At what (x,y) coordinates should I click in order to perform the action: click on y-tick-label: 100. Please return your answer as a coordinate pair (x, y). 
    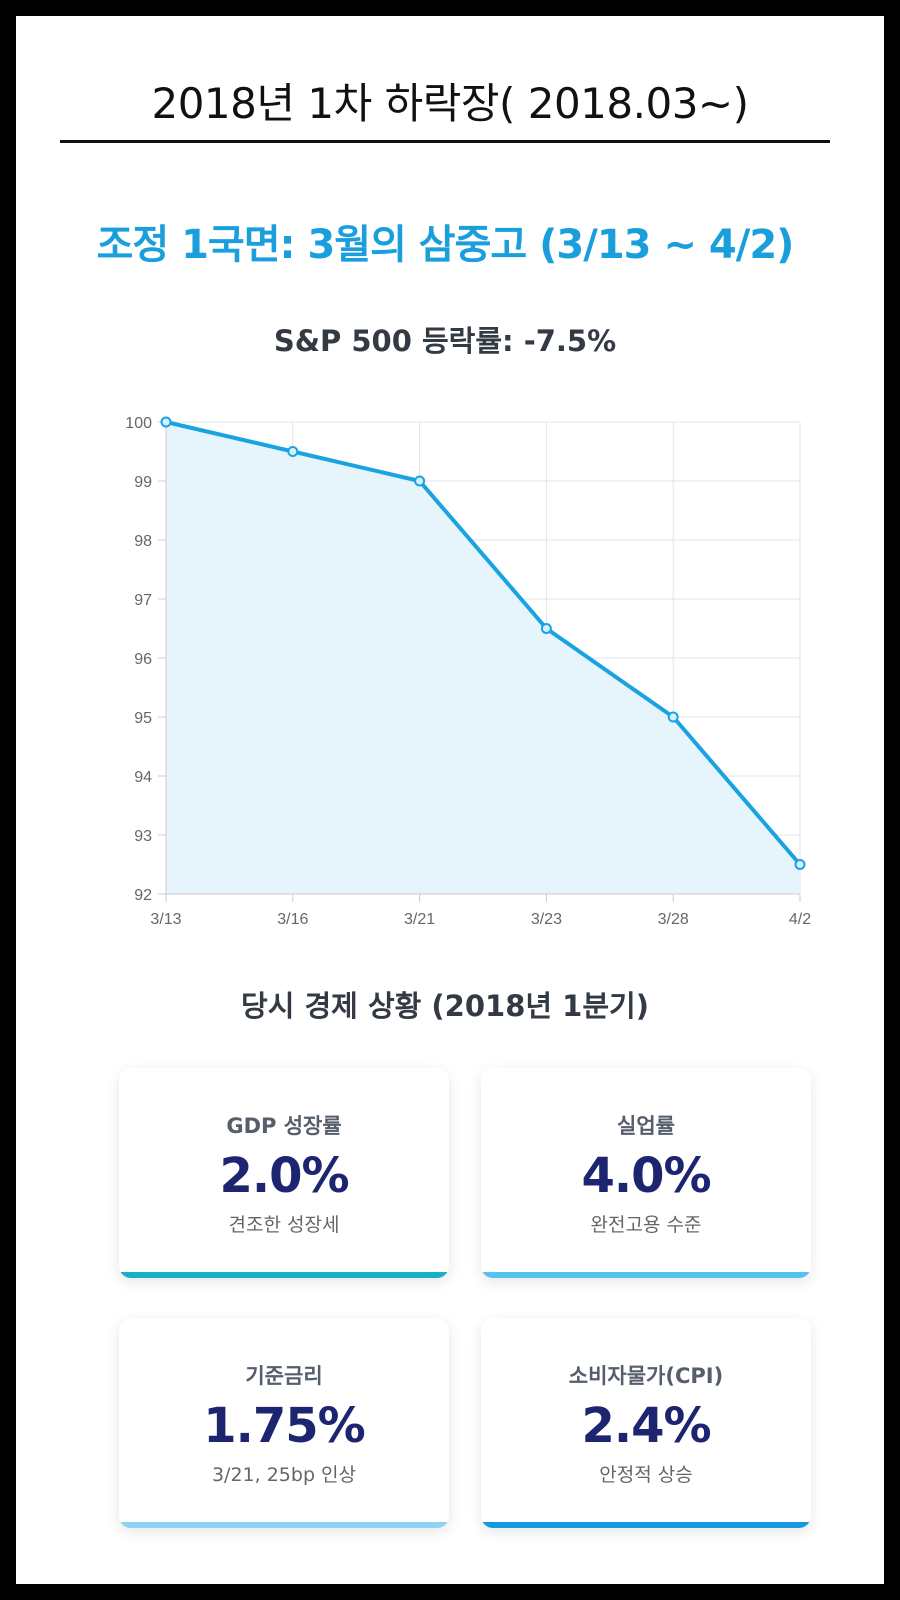
    Looking at the image, I should click on (138, 423).